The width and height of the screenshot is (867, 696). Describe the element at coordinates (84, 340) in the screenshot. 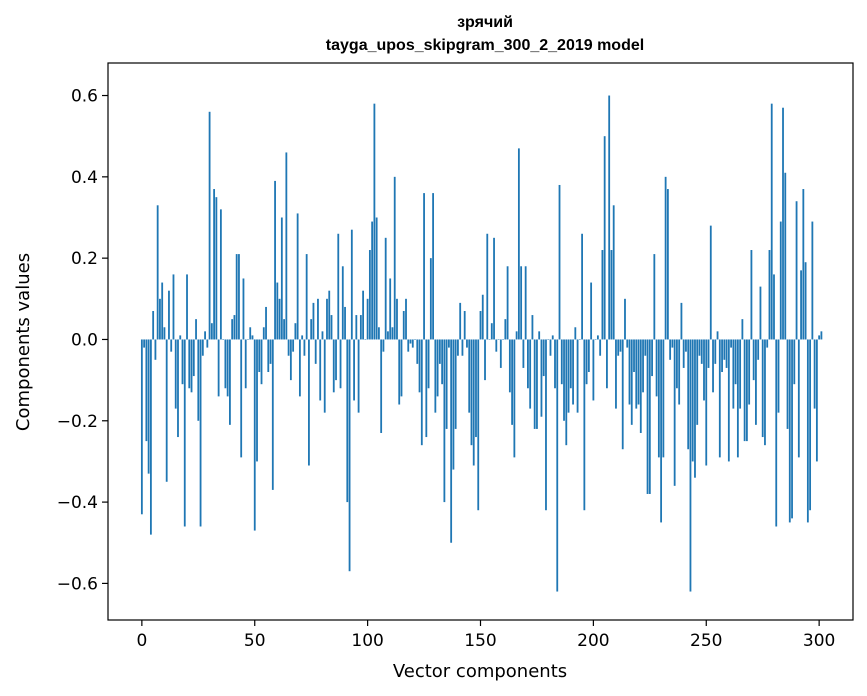

I see `y-tick-label: 0.0` at that location.